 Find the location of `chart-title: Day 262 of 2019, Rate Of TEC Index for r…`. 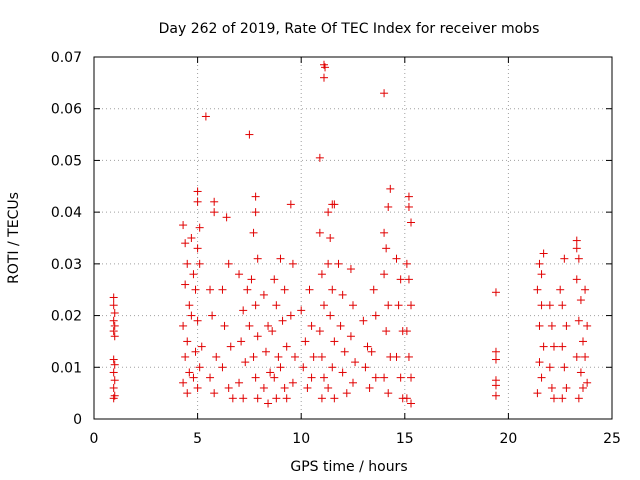

chart-title: Day 262 of 2019, Rate Of TEC Index for r… is located at coordinates (349, 29).